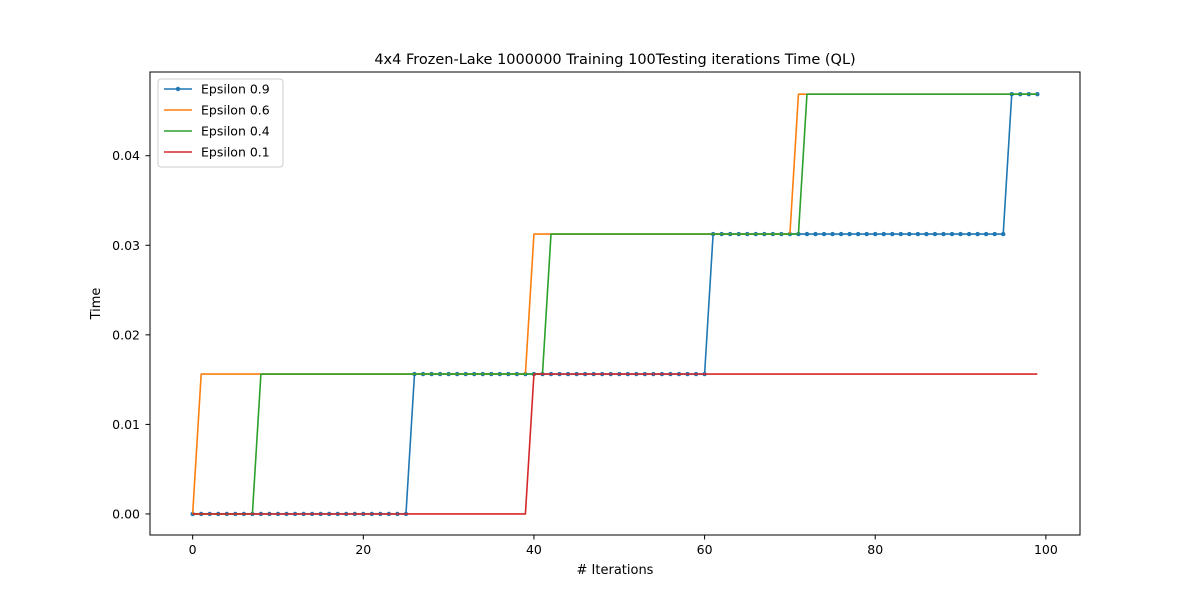 This screenshot has width=1200, height=600. I want to click on legend-item: Epsilon 0.9, so click(217, 89).